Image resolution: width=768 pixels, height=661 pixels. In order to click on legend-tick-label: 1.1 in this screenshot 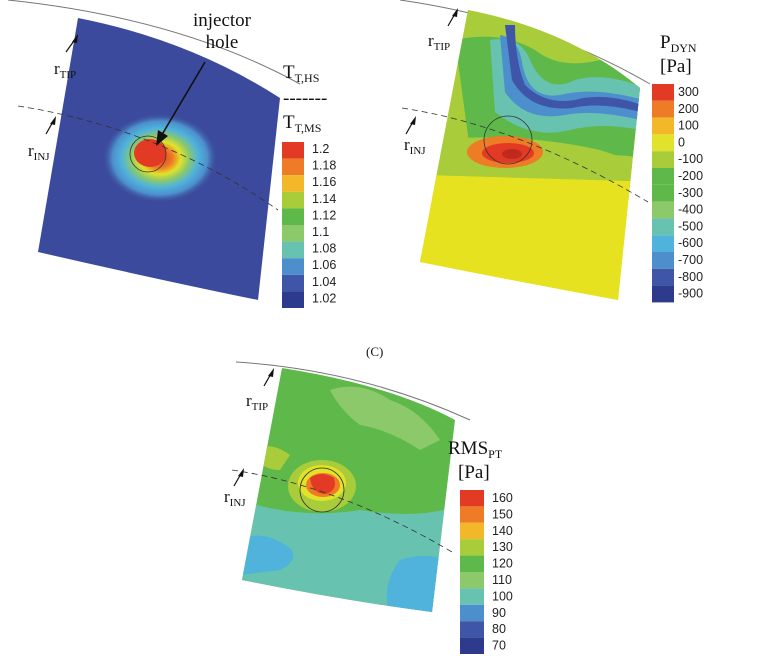, I will do `click(320, 232)`.